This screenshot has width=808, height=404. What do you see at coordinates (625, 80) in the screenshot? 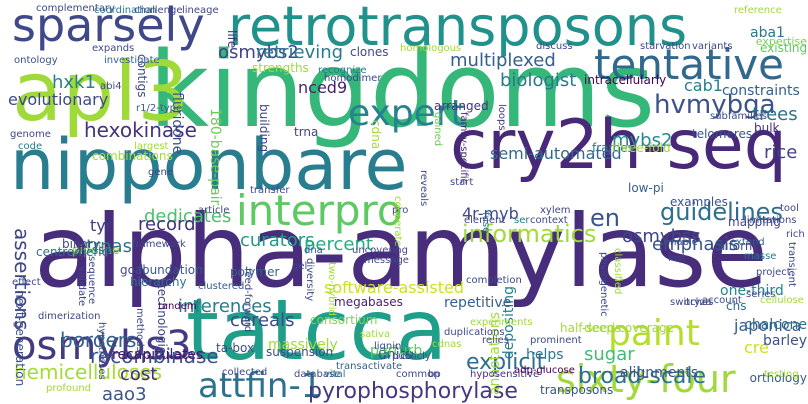
I see `cloud-word: intracellularly` at bounding box center [625, 80].